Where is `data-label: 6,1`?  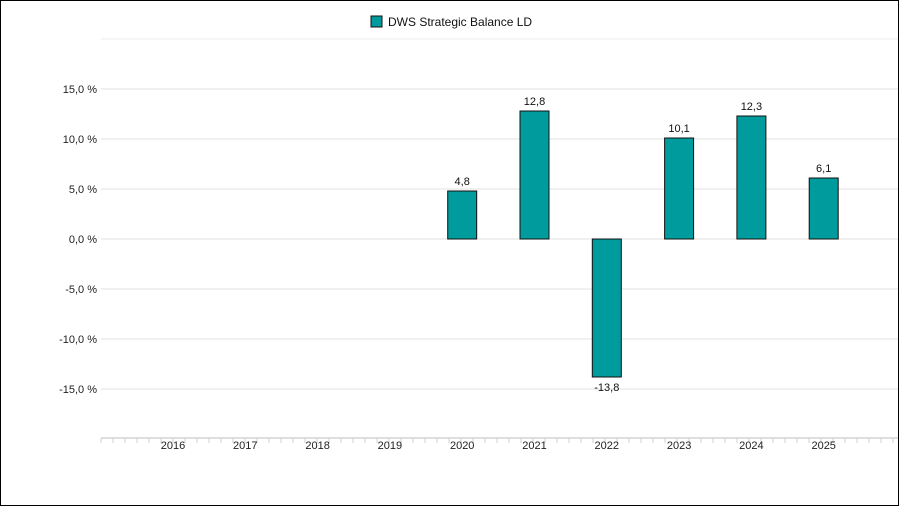
data-label: 6,1 is located at coordinates (823, 169).